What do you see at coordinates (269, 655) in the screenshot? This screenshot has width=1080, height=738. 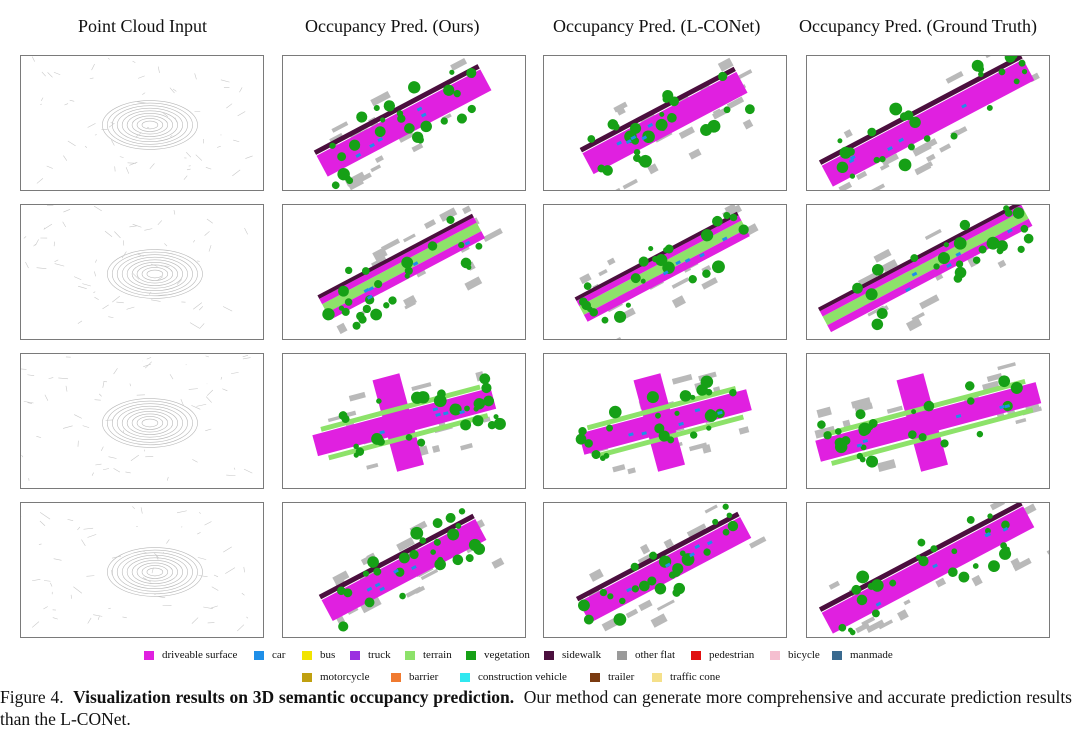 I see `legend-item-car: car` at bounding box center [269, 655].